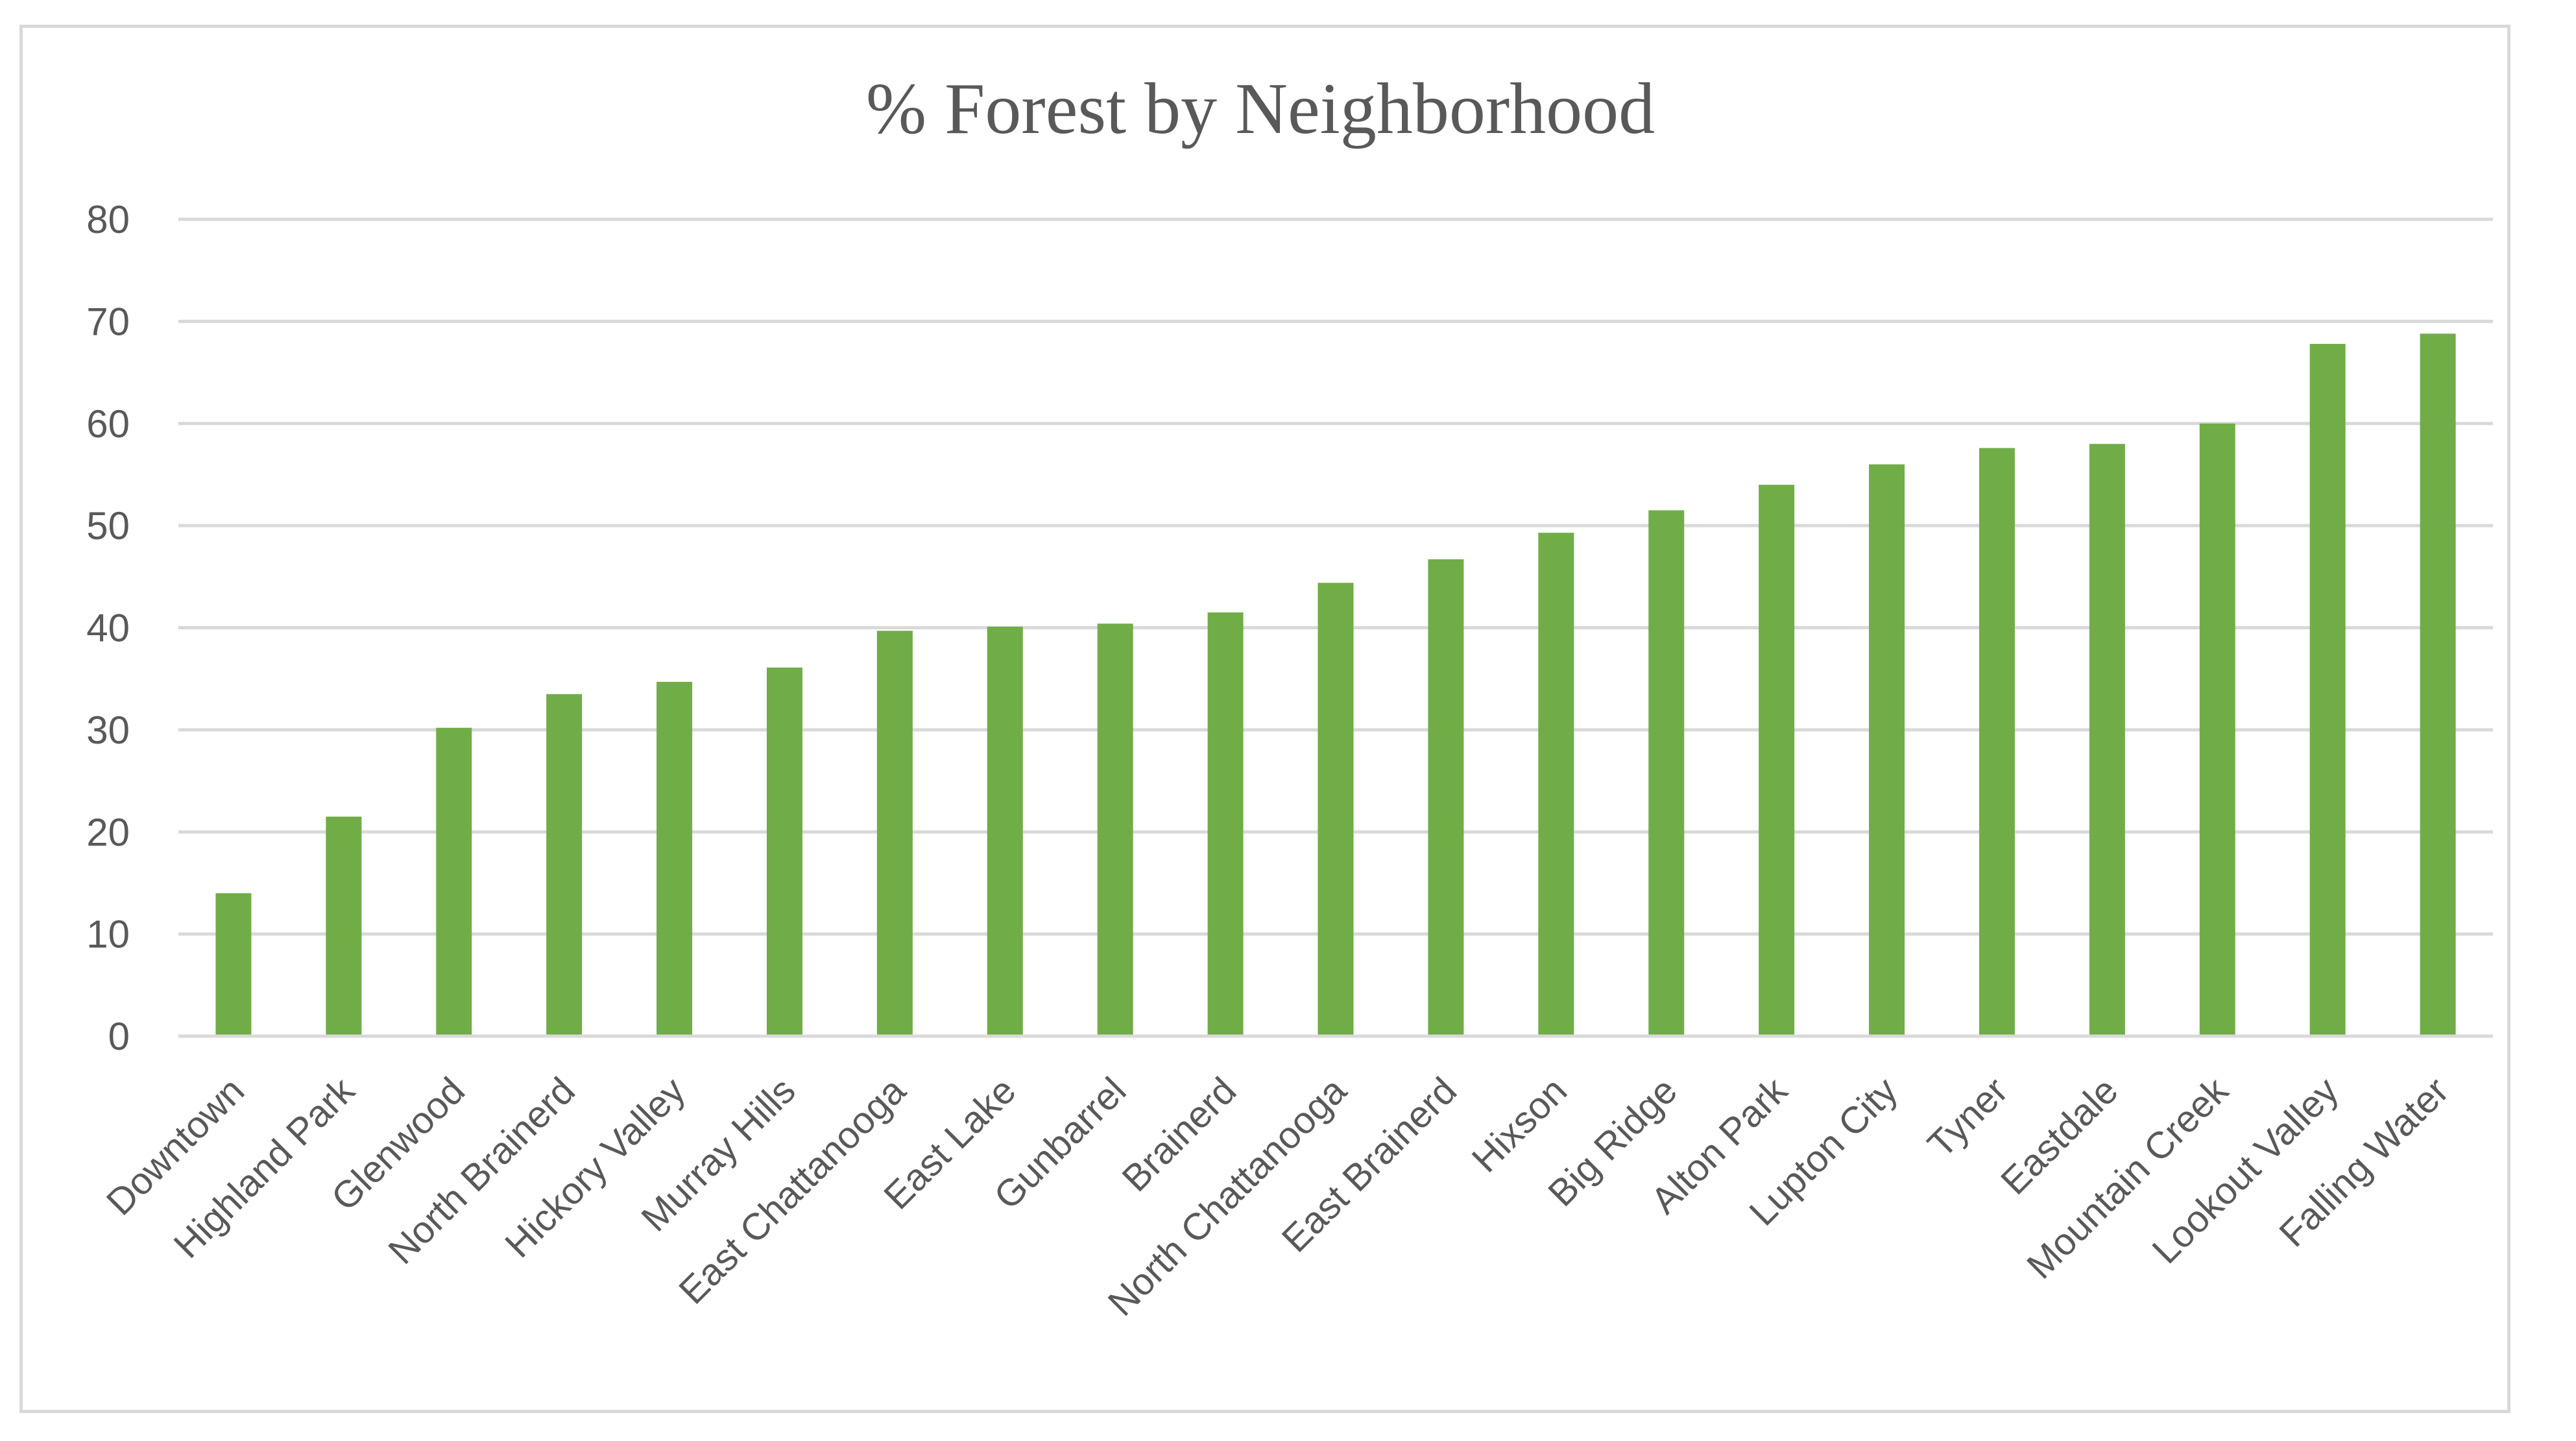 The image size is (2576, 1441). Describe the element at coordinates (2128, 1178) in the screenshot. I see `x-tick-label: Mountain Creek` at that location.